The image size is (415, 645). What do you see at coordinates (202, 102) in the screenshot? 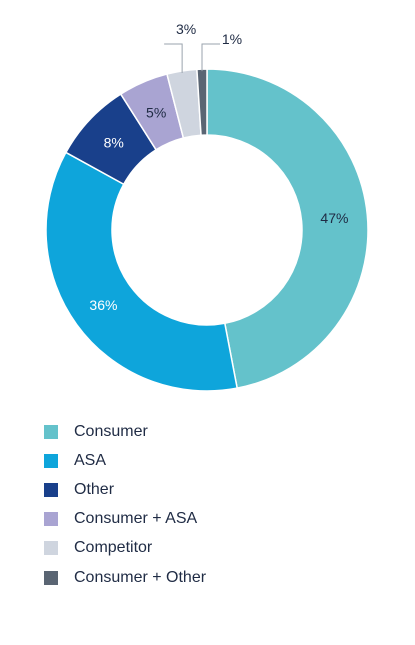
I see `donut-slice-consumer-other` at bounding box center [202, 102].